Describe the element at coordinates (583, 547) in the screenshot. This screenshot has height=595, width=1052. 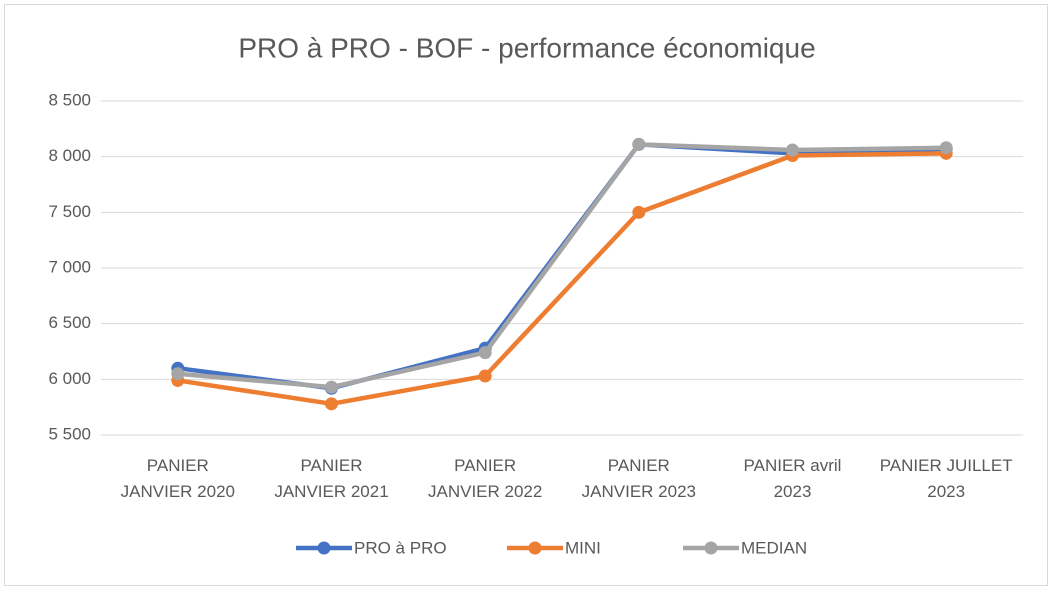
I see `legend-label: MINI` at that location.